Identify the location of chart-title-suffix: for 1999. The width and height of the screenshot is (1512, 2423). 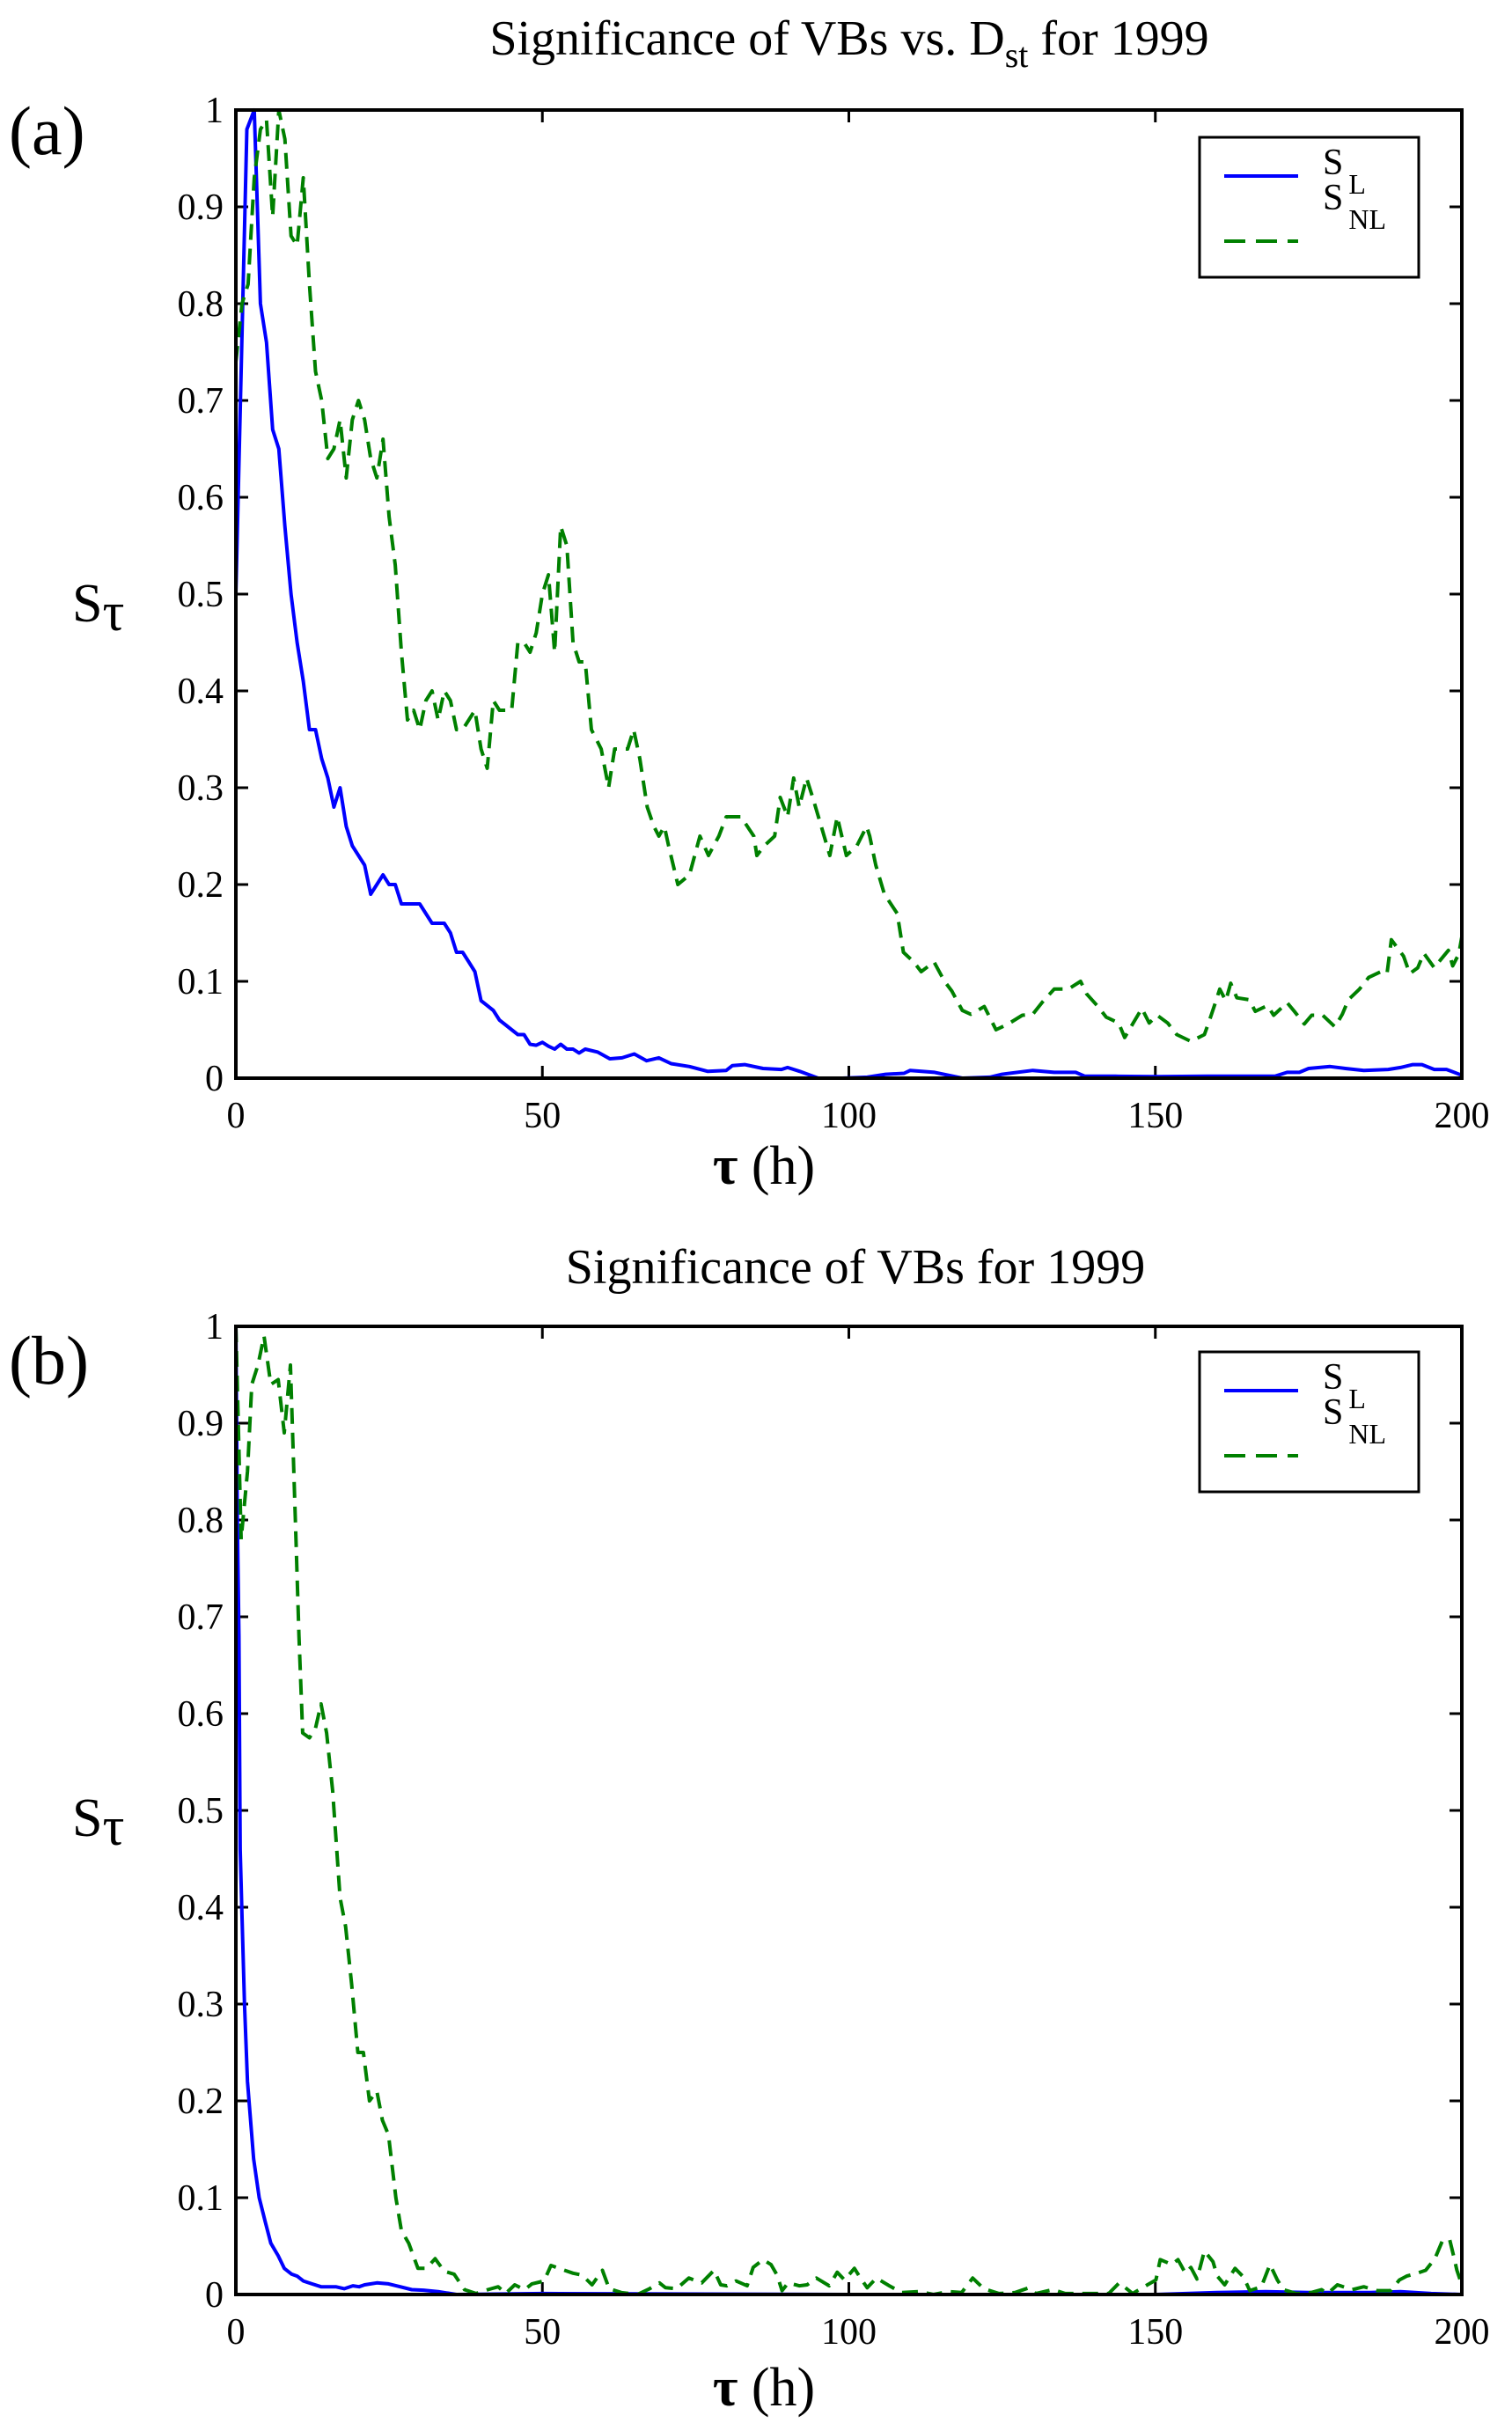
(1118, 38).